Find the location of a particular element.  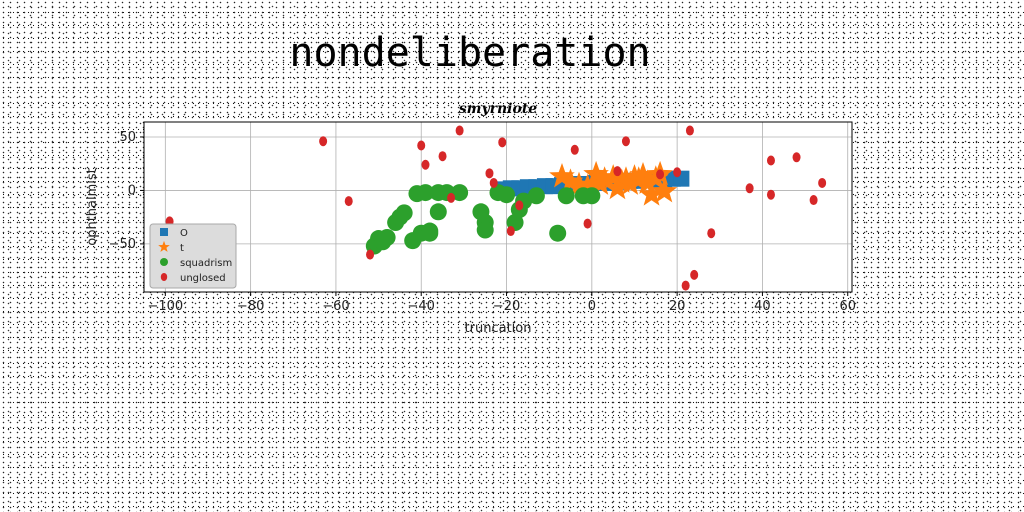

legend: Ot squadrism unglosed is located at coordinates (193, 256).